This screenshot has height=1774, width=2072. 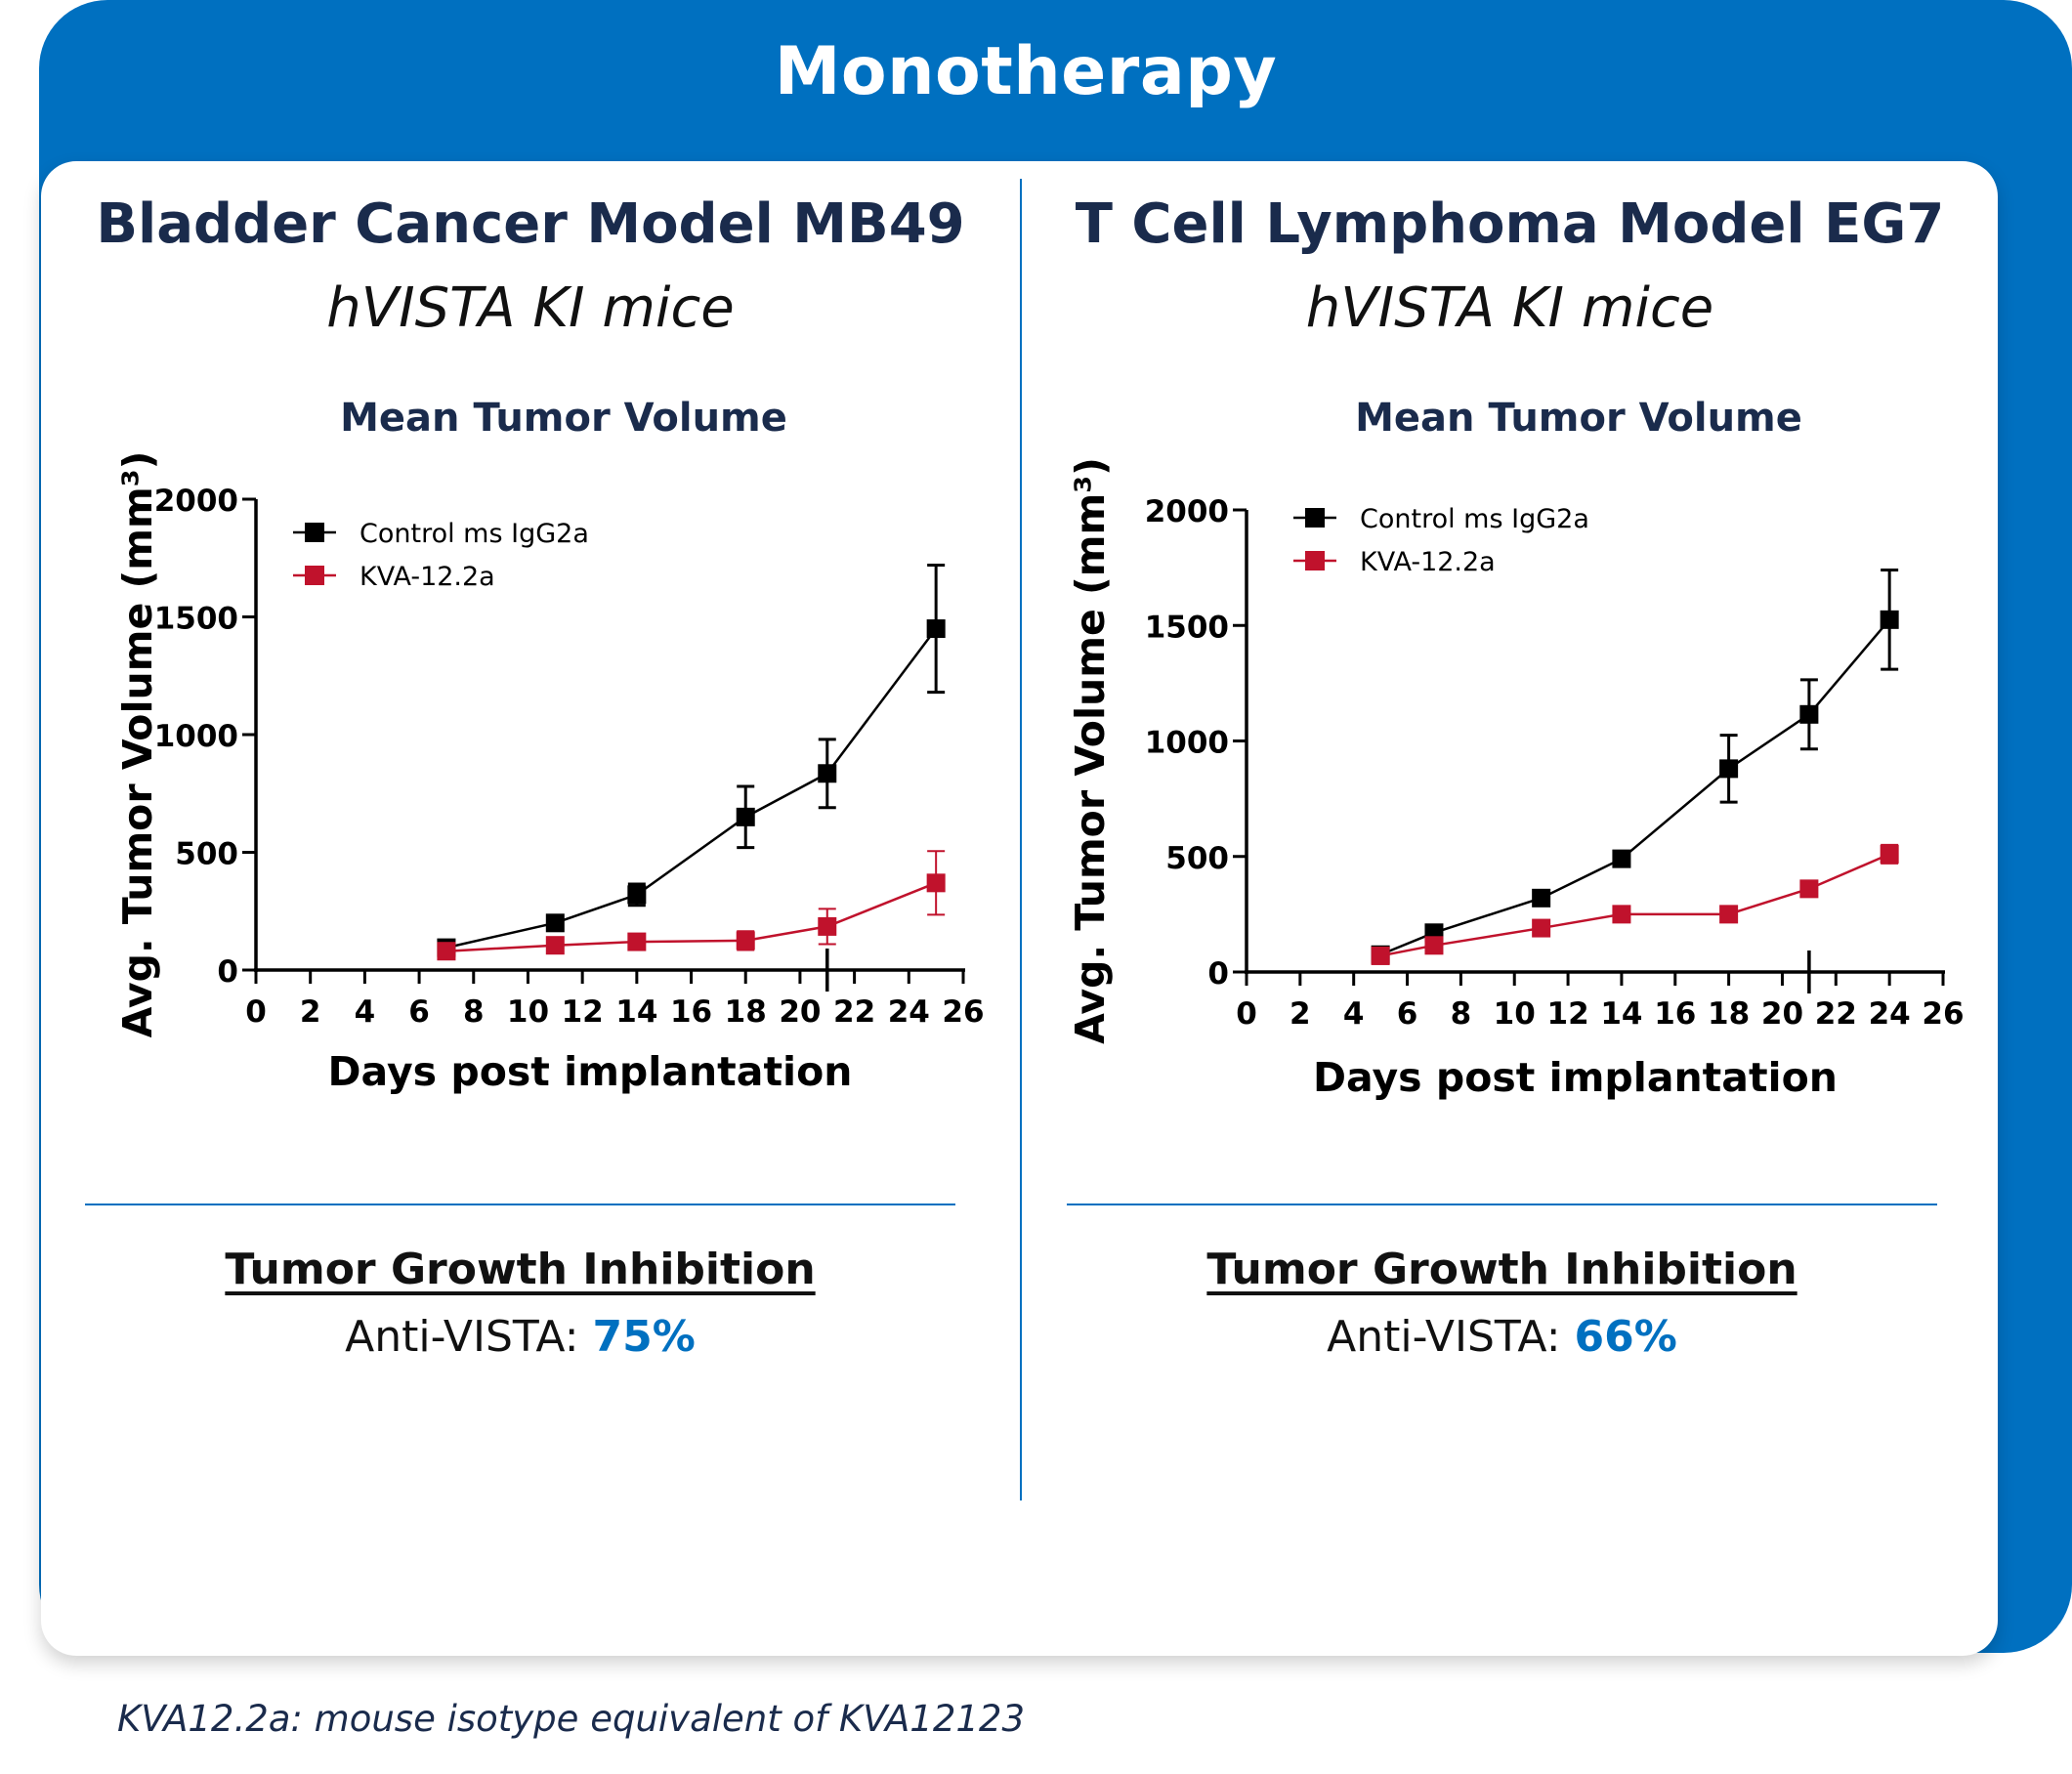 I want to click on header-title: Monotherapy, so click(x=1026, y=71).